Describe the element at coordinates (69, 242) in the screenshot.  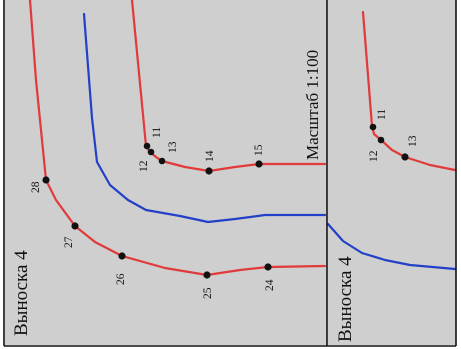
I see `label-point-27: 27` at that location.